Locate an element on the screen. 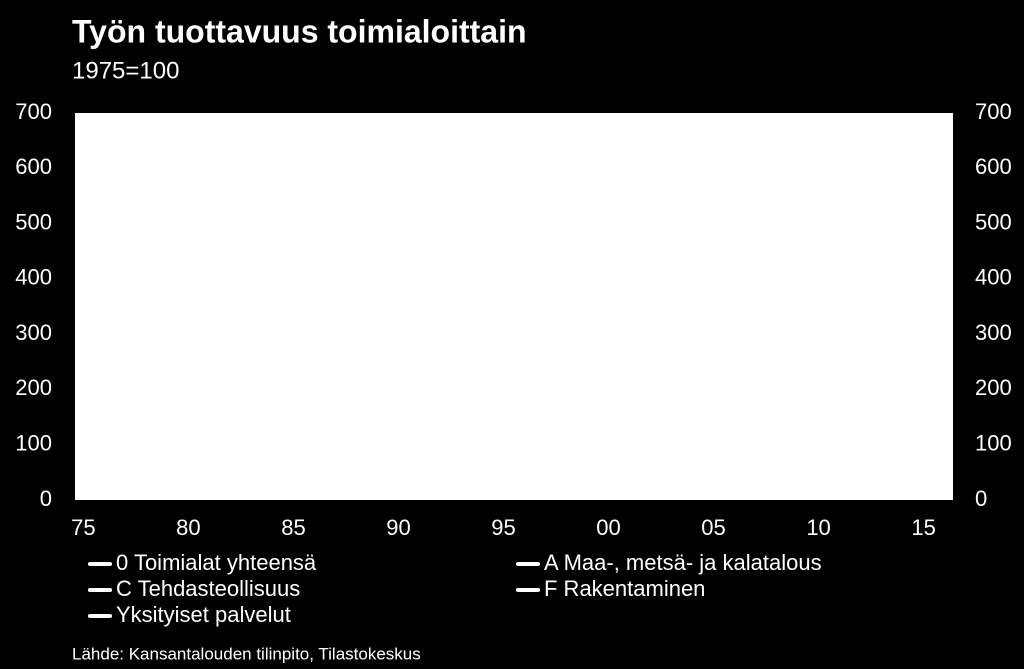 The height and width of the screenshot is (669, 1024). y2-tick-label: 100 is located at coordinates (993, 443).